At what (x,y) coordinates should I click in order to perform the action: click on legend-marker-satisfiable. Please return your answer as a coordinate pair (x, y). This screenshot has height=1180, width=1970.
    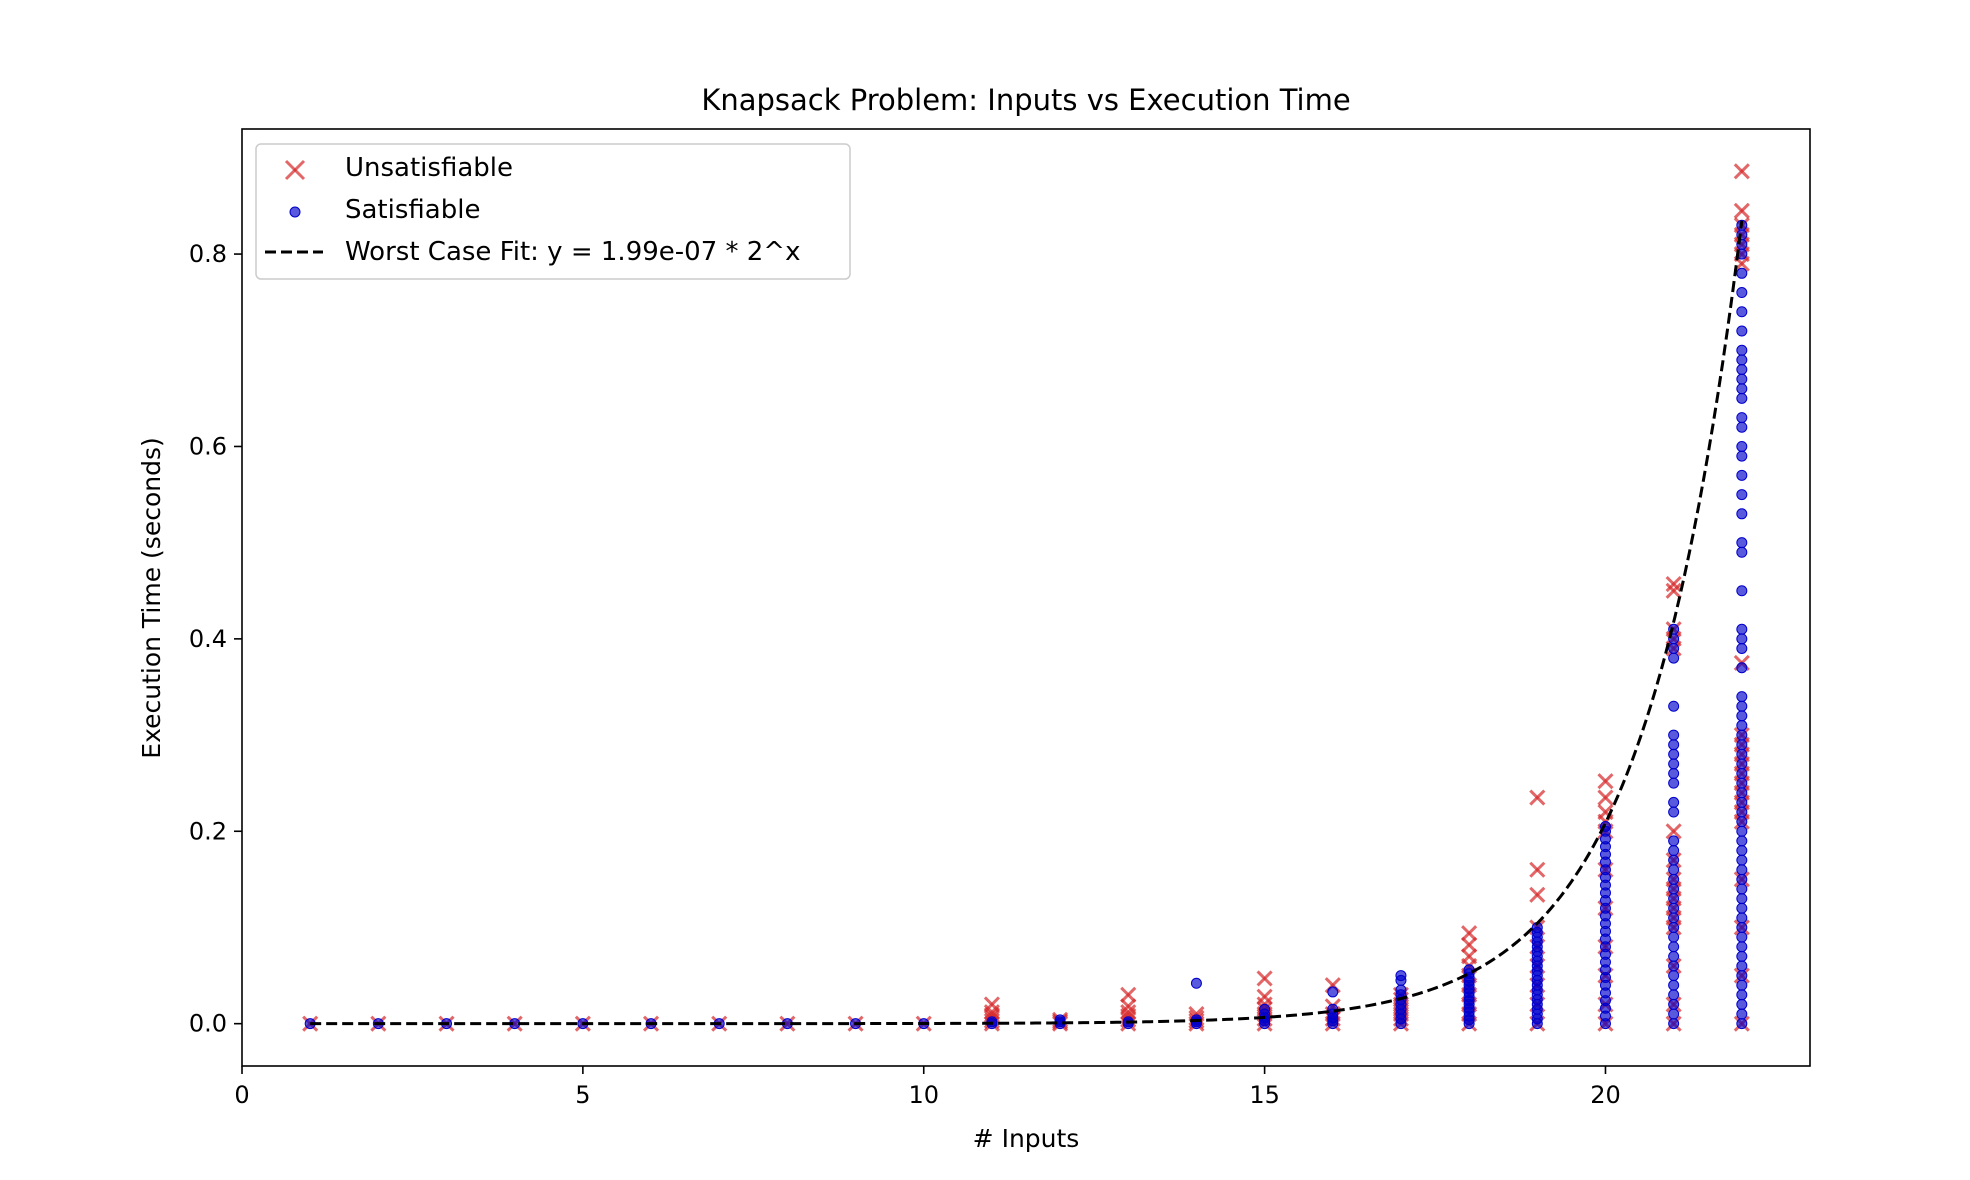
    Looking at the image, I should click on (295, 212).